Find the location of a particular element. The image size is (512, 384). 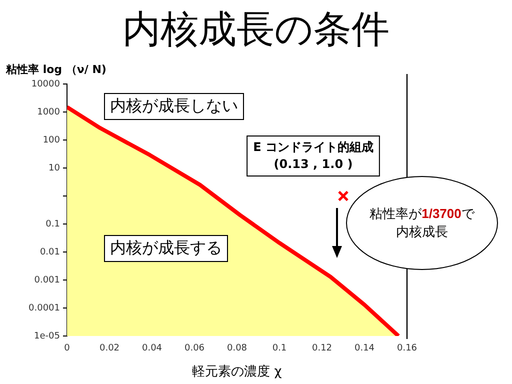

x-tick-label: 0 is located at coordinates (67, 349).